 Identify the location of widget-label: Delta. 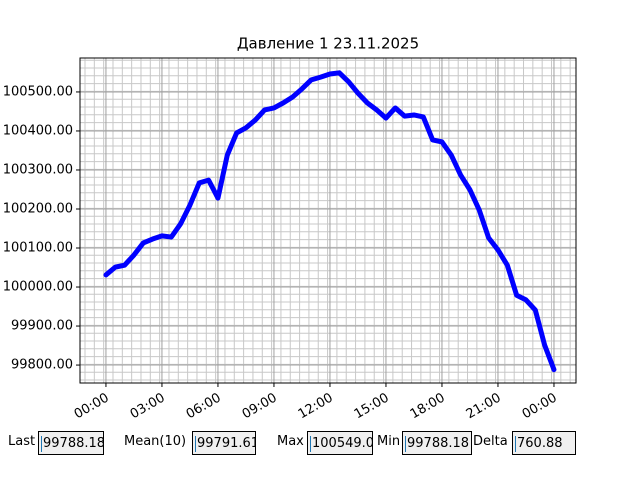
(490, 441).